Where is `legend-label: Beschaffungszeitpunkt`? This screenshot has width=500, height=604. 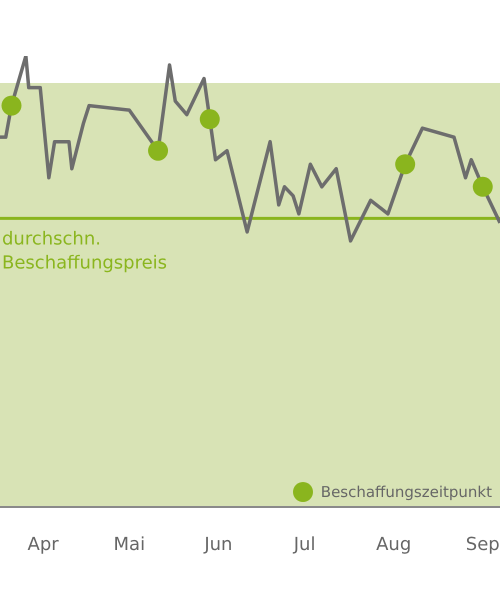
legend-label: Beschaffungszeitpunkt is located at coordinates (406, 492).